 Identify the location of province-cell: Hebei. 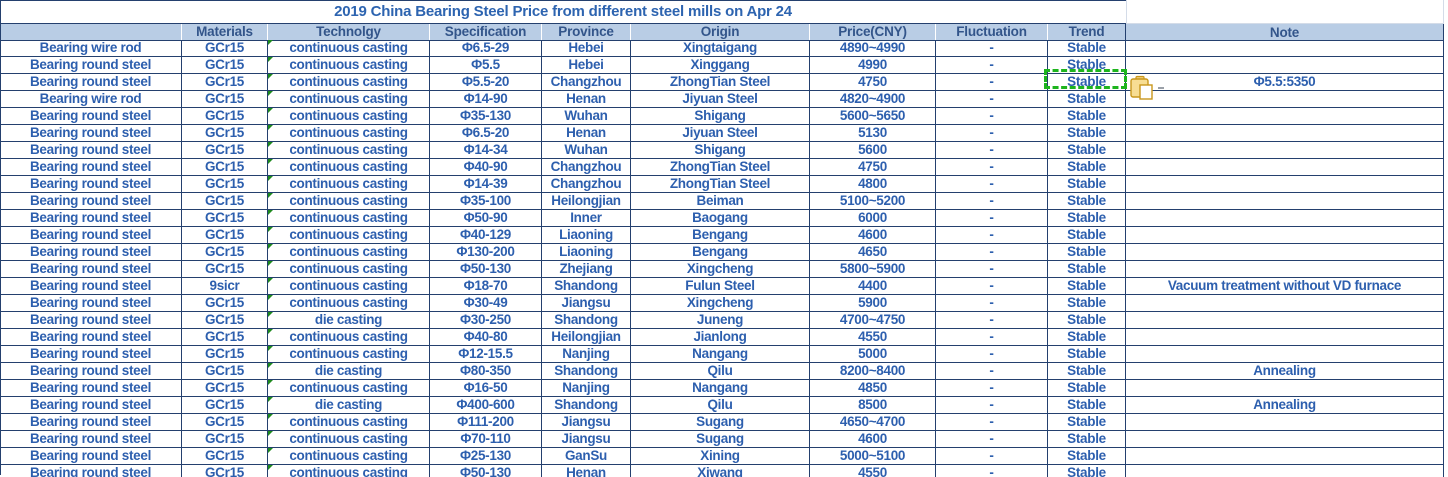
(586, 48).